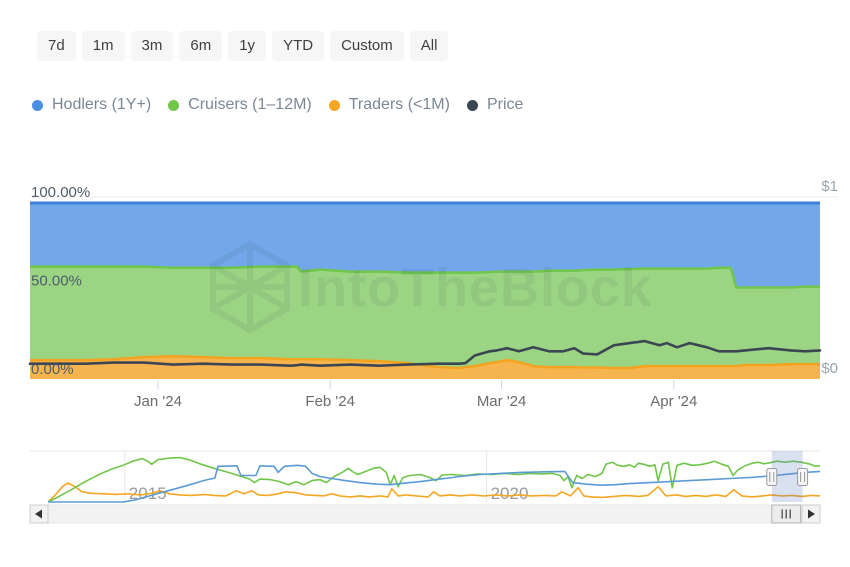 The width and height of the screenshot is (850, 567). I want to click on navigator: 2015 2020, so click(425, 476).